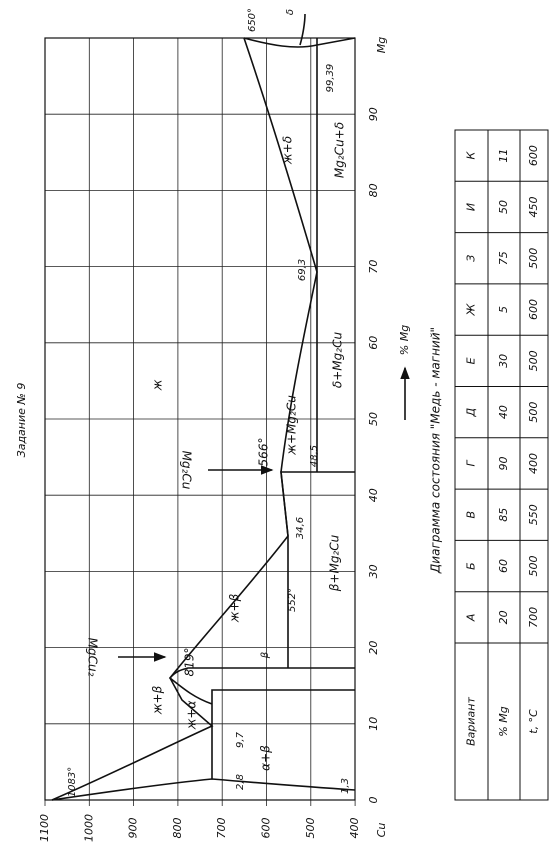 Image resolution: width=559 pixels, height=852 pixels. Describe the element at coordinates (190, 662) in the screenshot. I see `phase-label: 819°` at that location.